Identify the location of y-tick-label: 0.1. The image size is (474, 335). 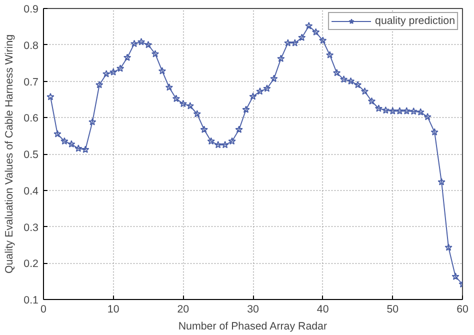
(31, 300).